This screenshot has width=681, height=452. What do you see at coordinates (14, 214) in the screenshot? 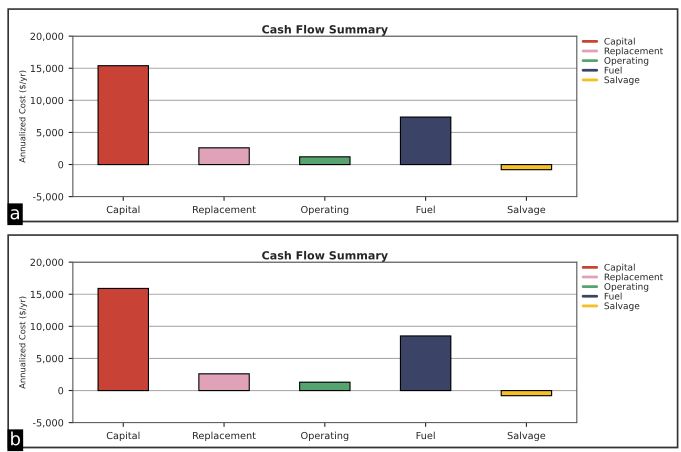
I see `text: a` at bounding box center [14, 214].